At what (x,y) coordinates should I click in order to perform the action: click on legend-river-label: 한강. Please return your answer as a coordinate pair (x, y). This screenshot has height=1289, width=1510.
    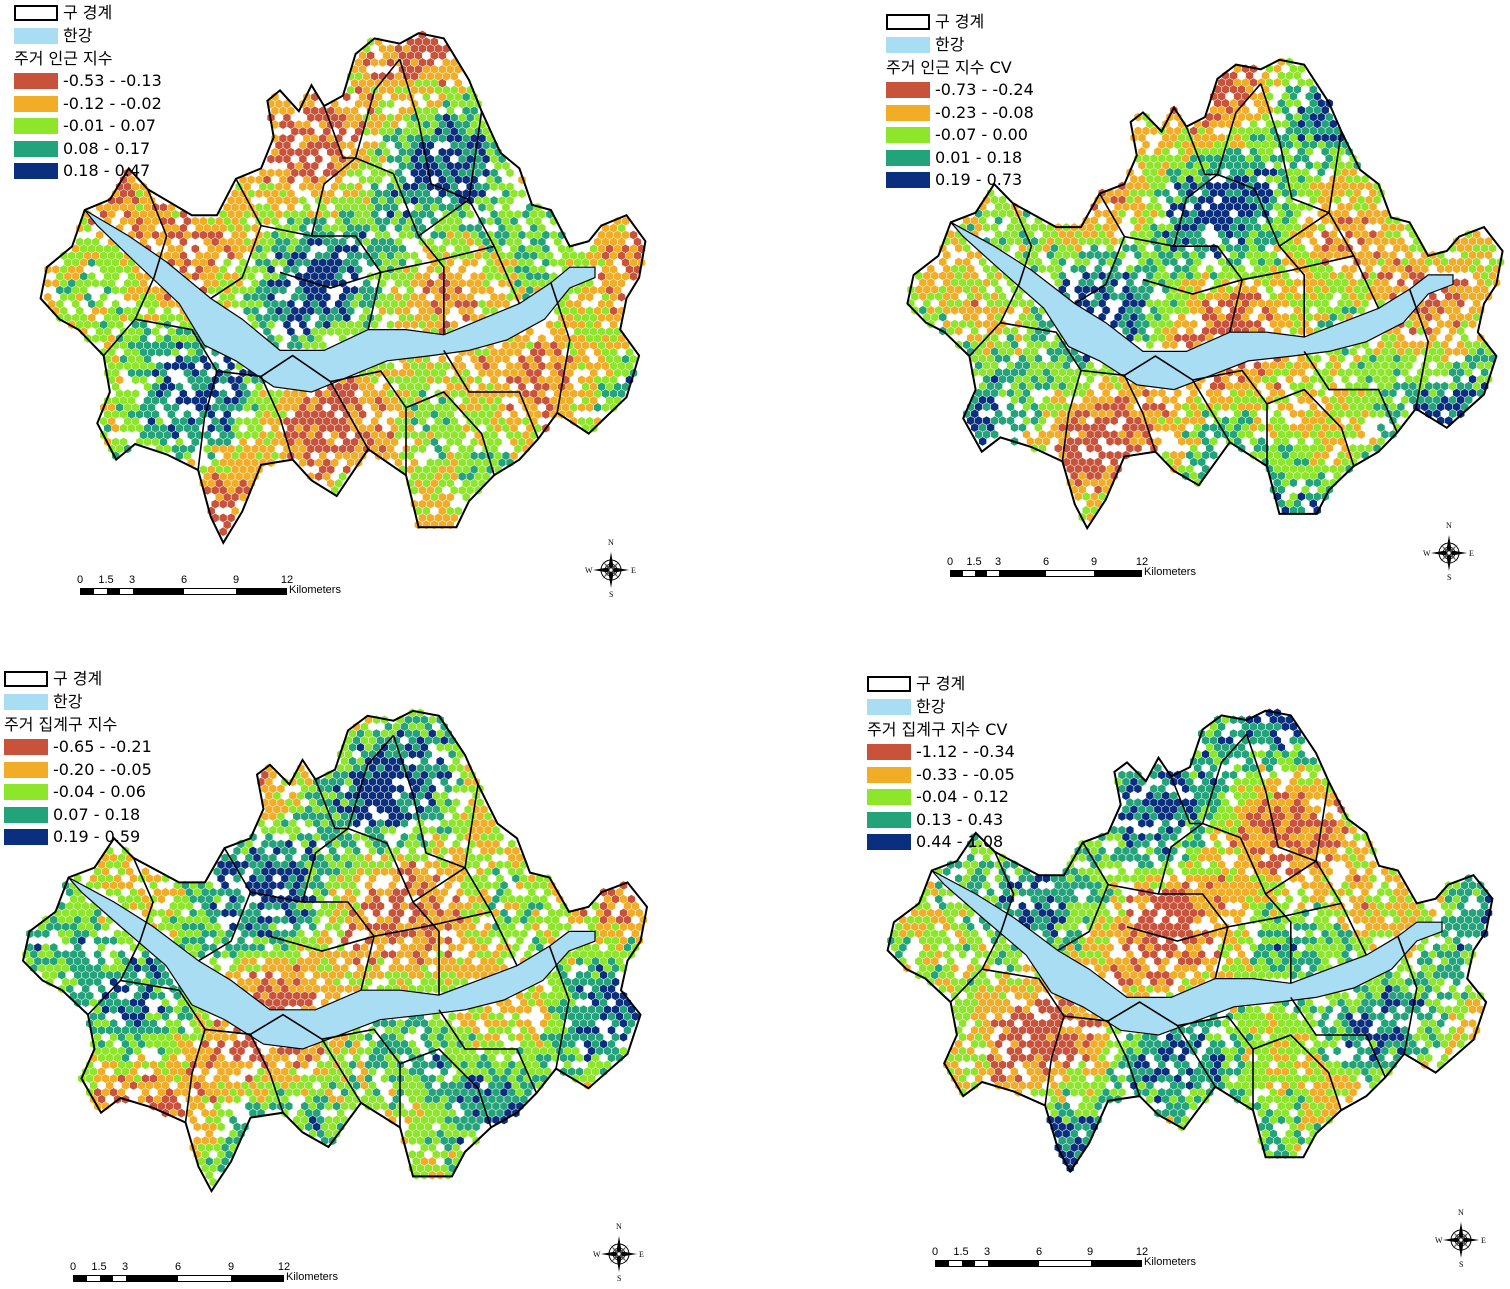
    Looking at the image, I should click on (950, 44).